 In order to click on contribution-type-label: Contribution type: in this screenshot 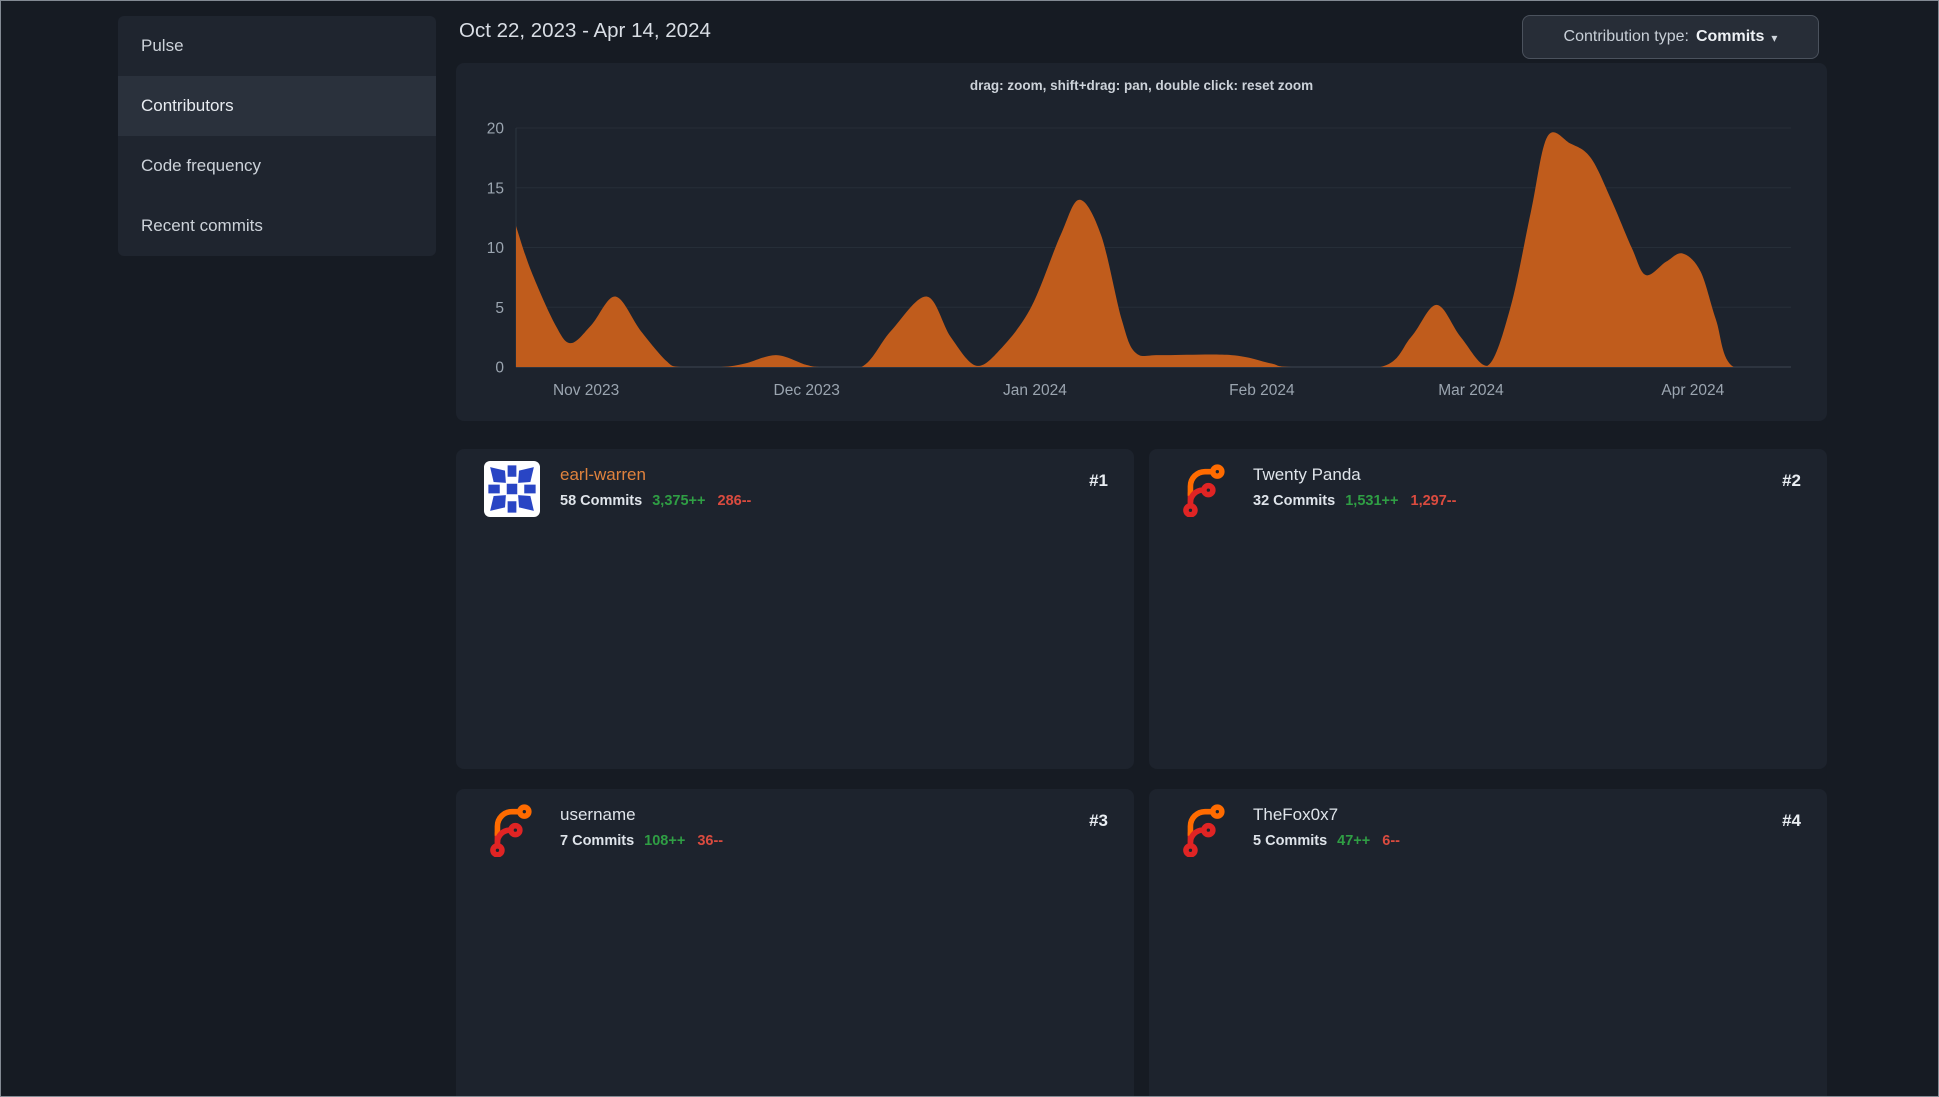, I will do `click(1626, 36)`.